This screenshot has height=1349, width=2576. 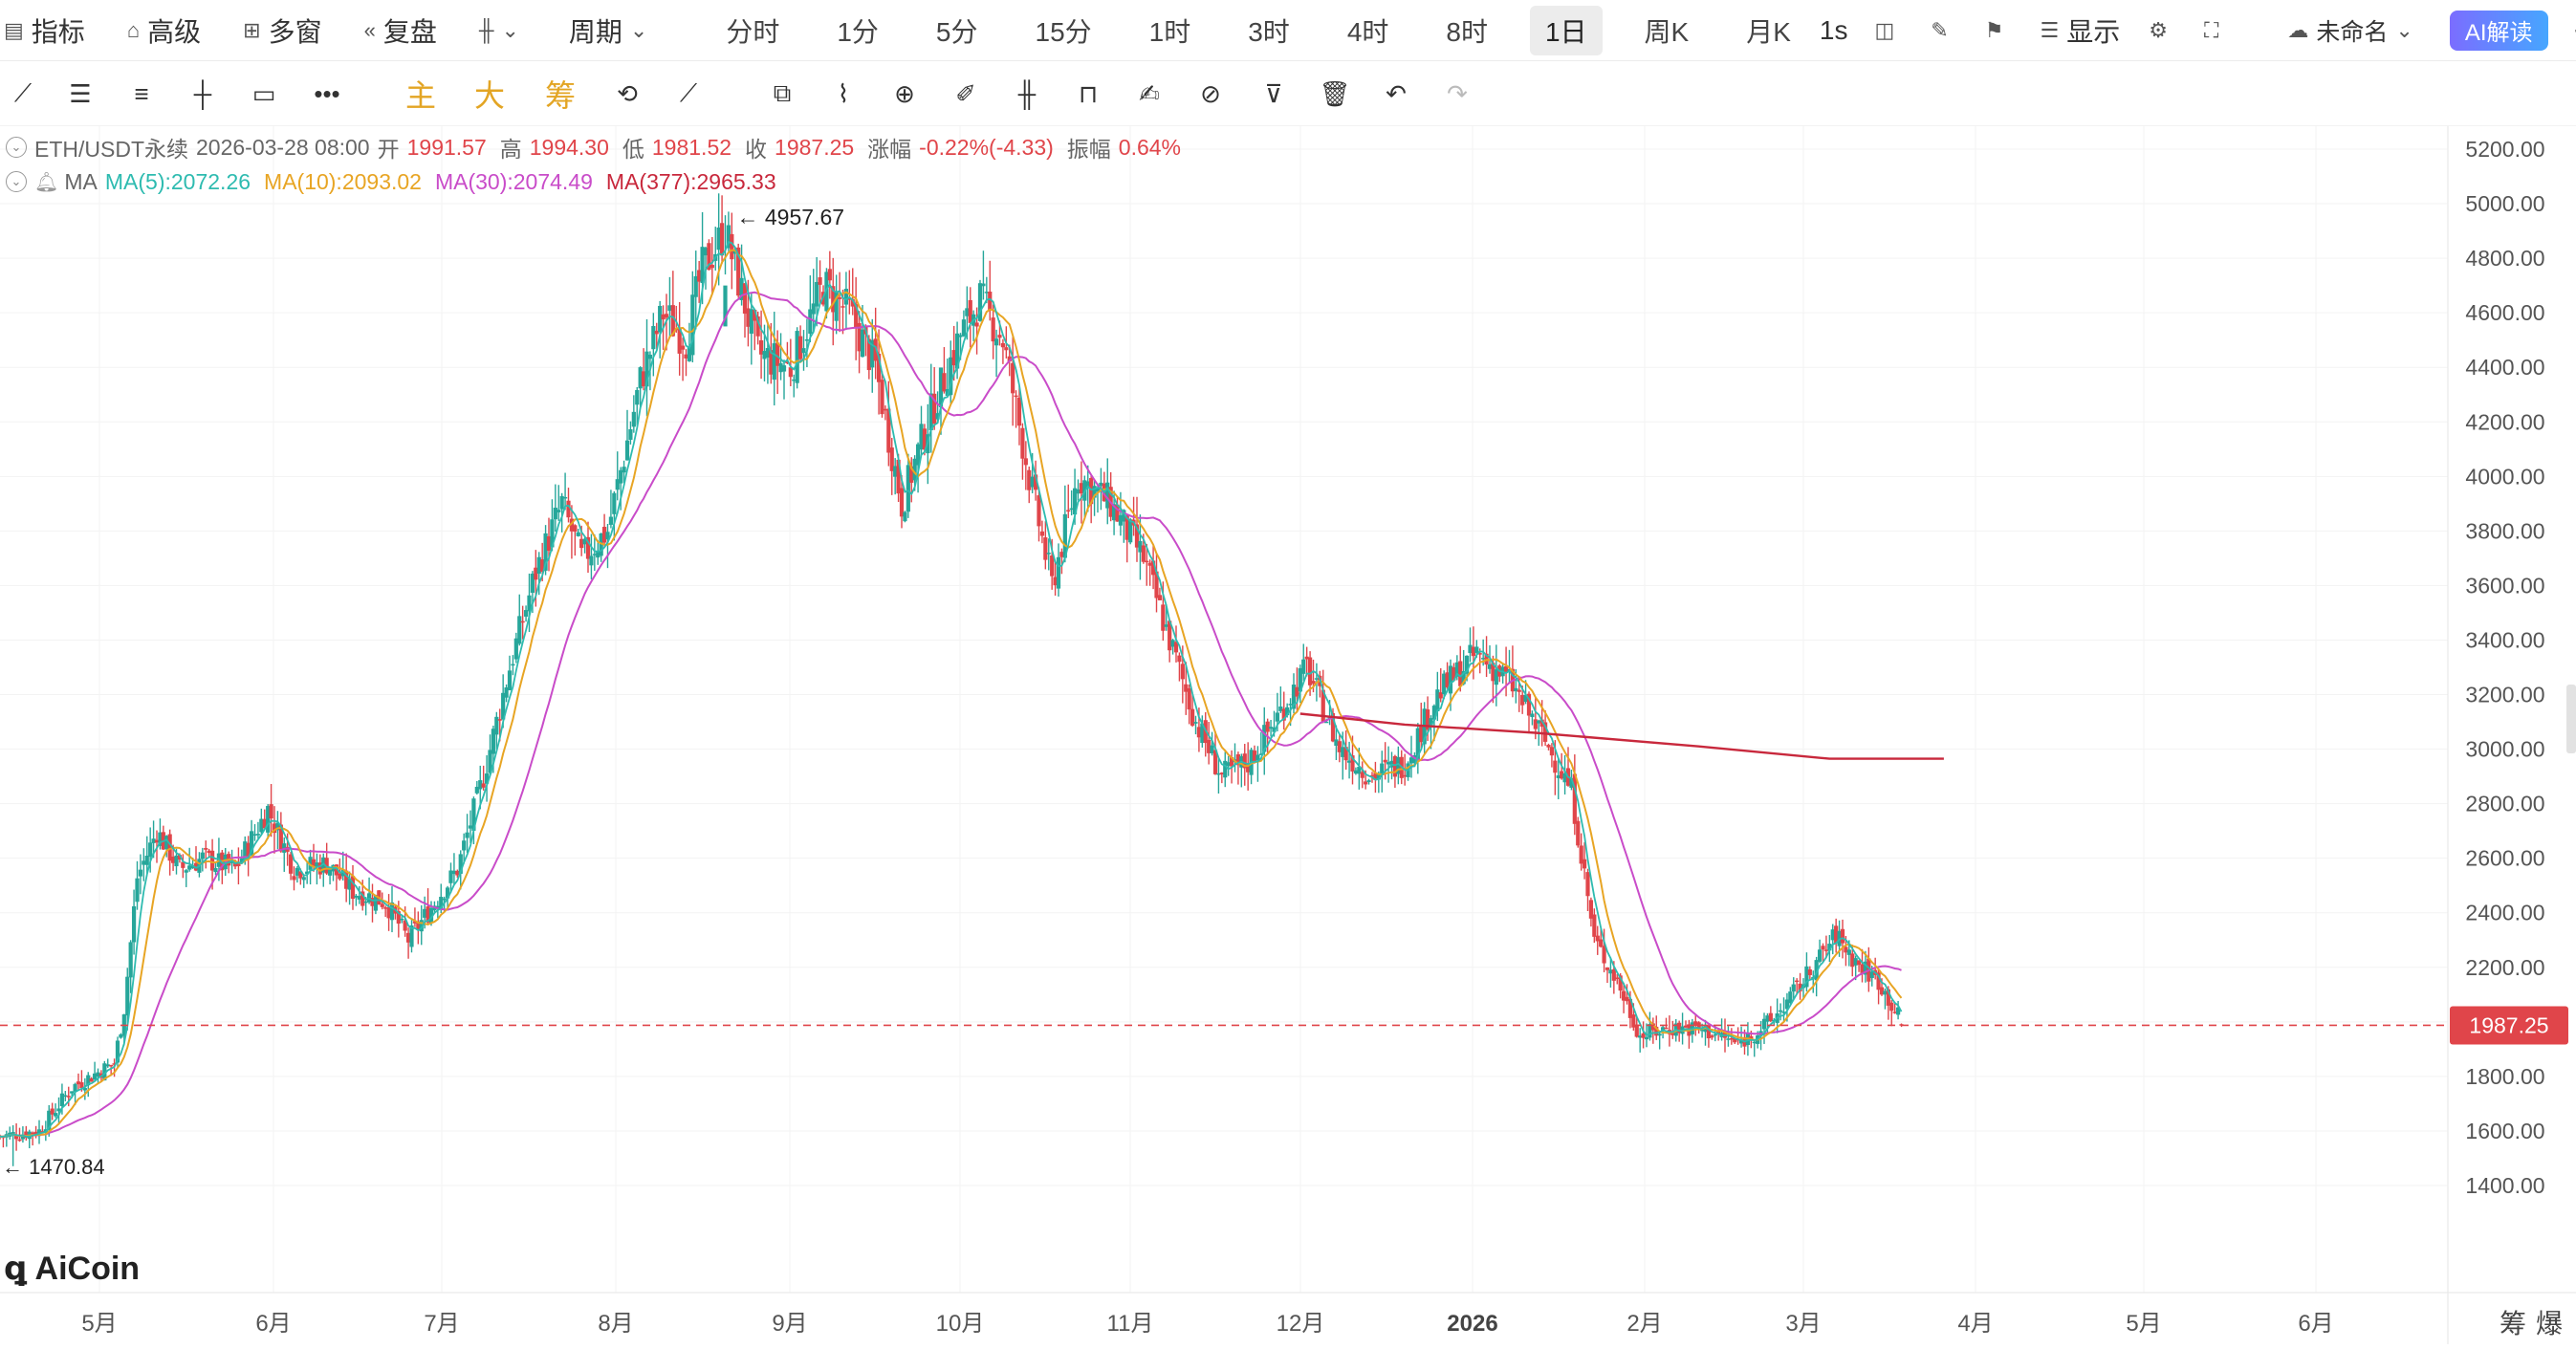 What do you see at coordinates (2549, 1323) in the screenshot?
I see `liquidation-toggle: 爆` at bounding box center [2549, 1323].